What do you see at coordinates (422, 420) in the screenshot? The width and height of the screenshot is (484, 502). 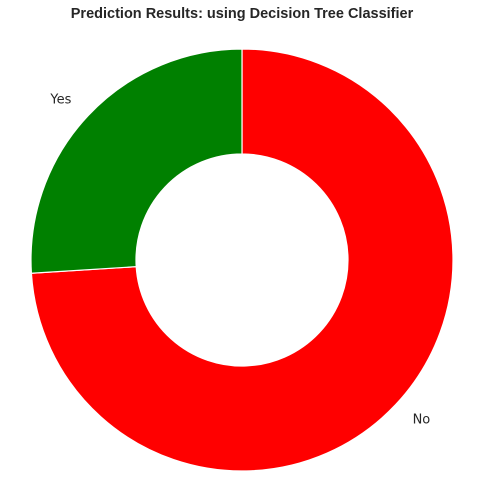 I see `slice-label-no: No` at bounding box center [422, 420].